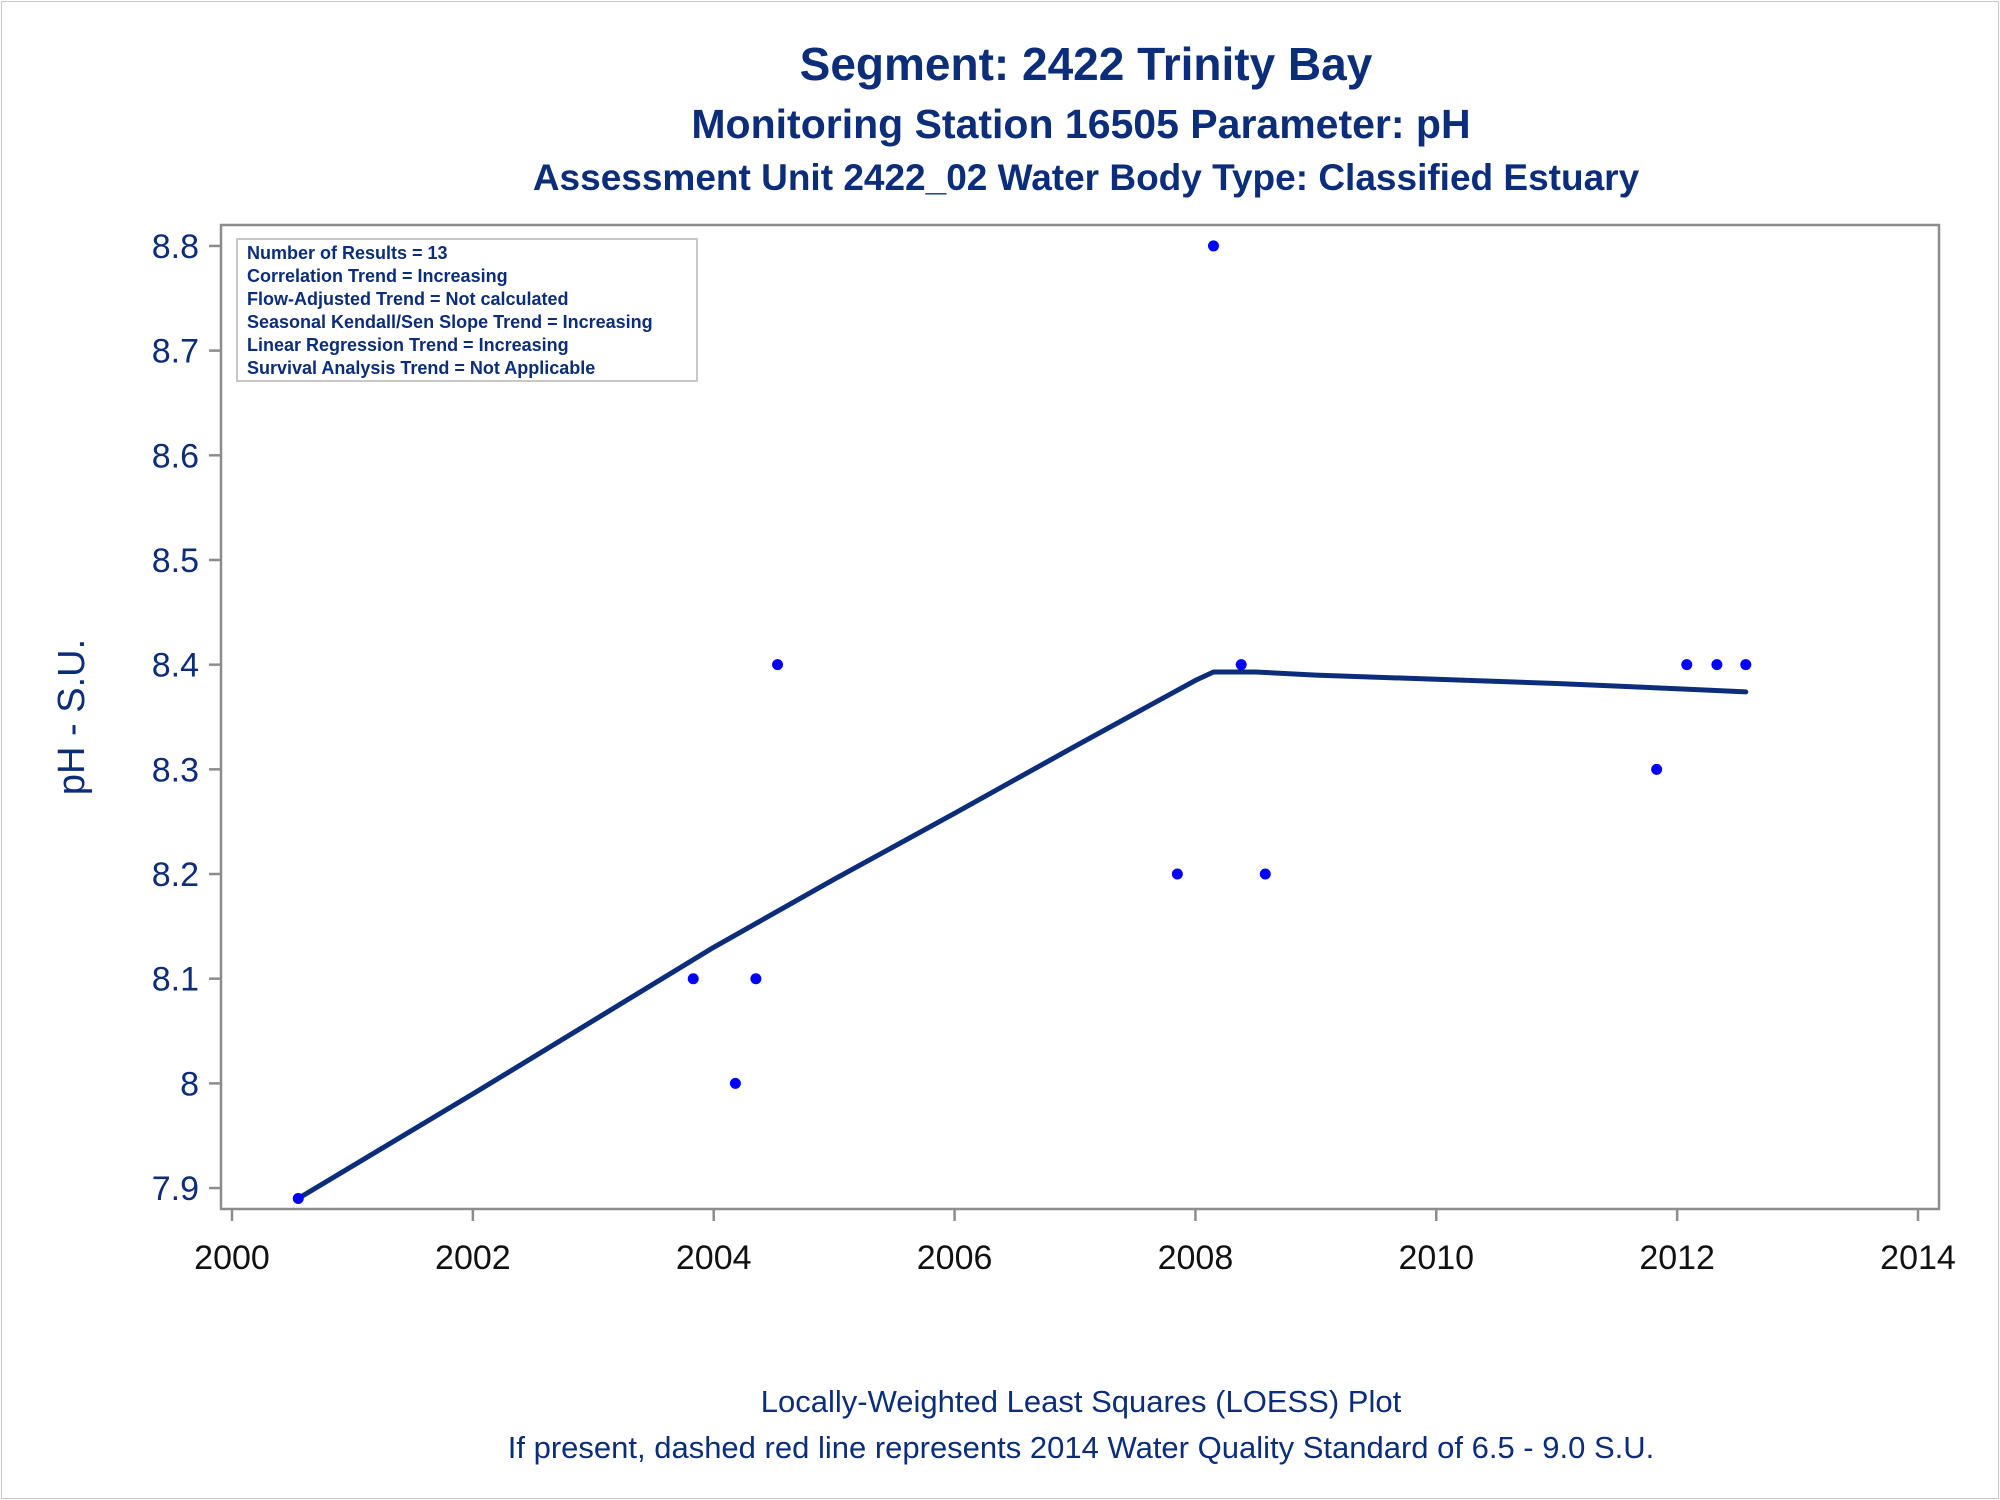 This screenshot has height=1500, width=2000. Describe the element at coordinates (175, 1189) in the screenshot. I see `y-tick-label: 7.9` at that location.